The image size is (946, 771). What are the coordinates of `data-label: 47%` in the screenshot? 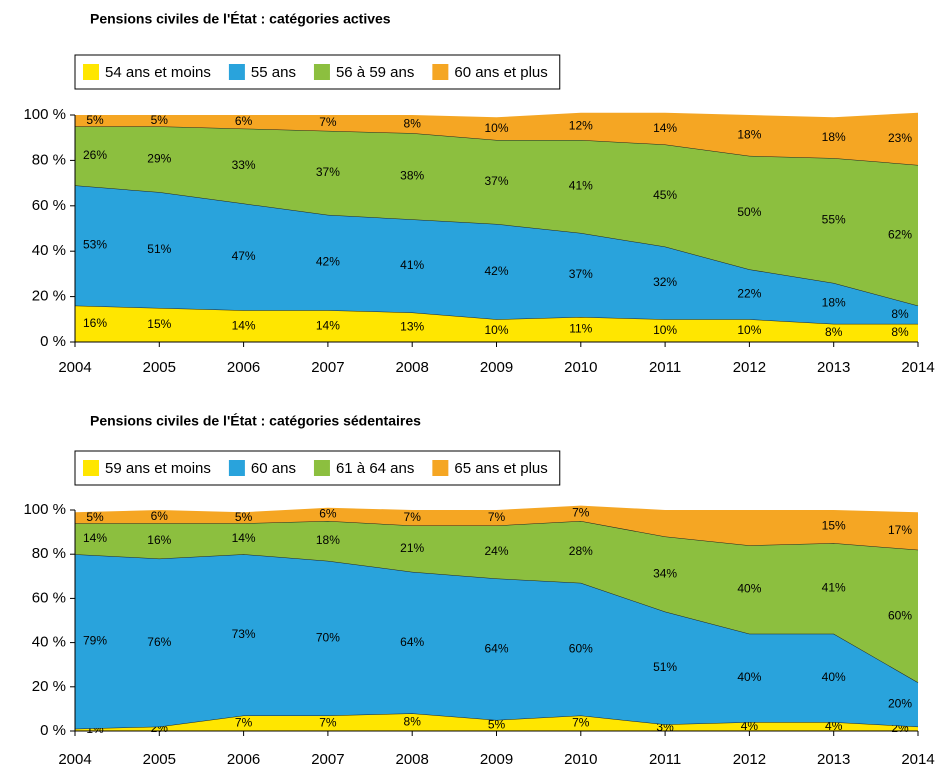 It's located at (244, 256).